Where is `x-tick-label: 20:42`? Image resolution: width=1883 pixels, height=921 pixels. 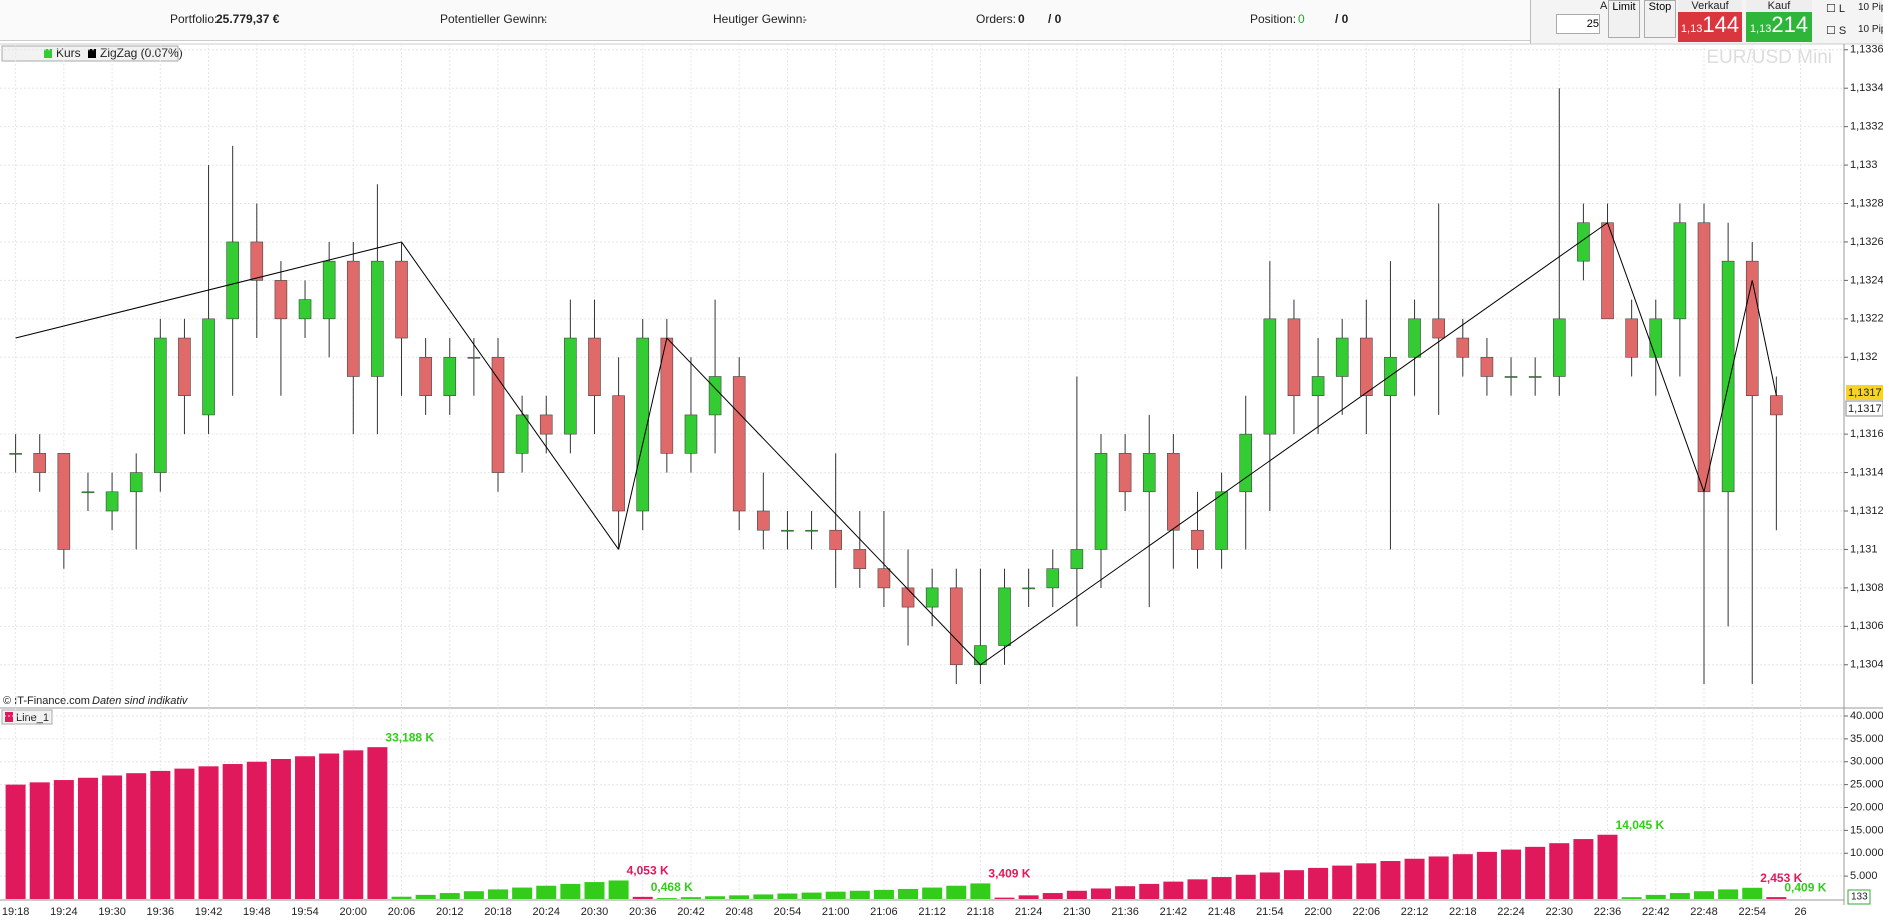
x-tick-label: 20:42 is located at coordinates (691, 912).